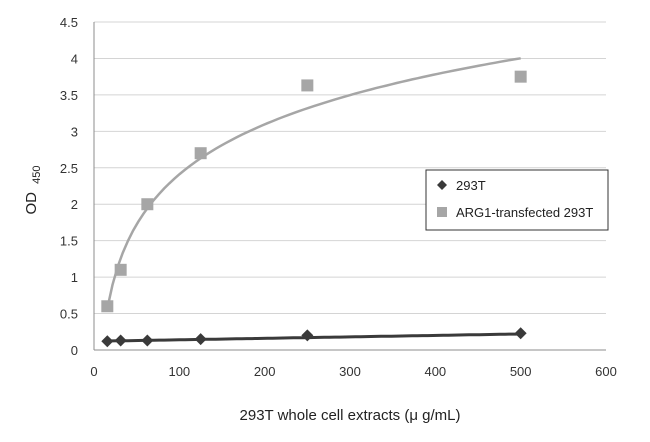 The image size is (650, 442). Describe the element at coordinates (74, 204) in the screenshot. I see `y-tick-label: 2` at that location.